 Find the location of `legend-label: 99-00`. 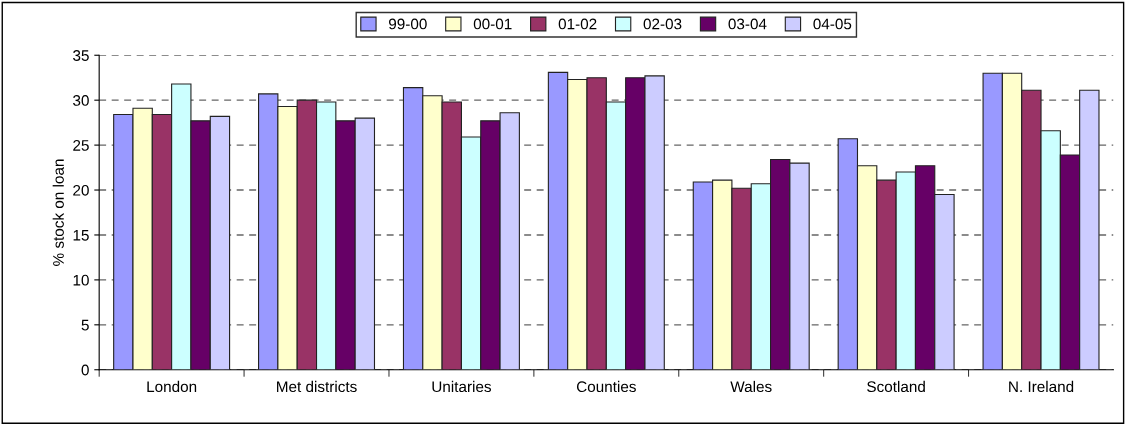

legend-label: 99-00 is located at coordinates (408, 24).